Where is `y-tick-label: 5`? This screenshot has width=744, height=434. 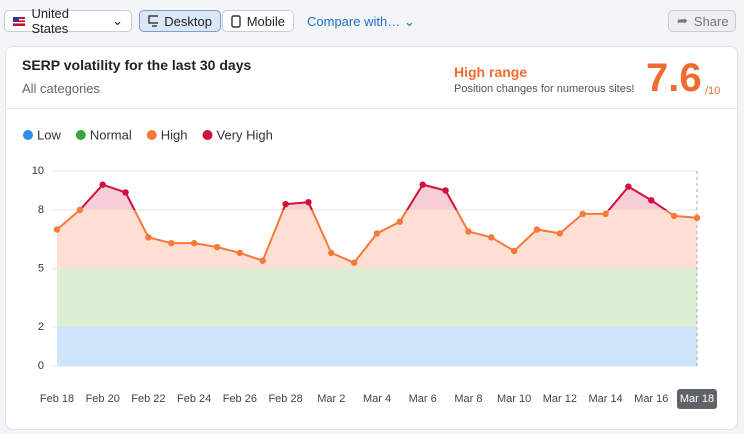
y-tick-label: 5 is located at coordinates (41, 268).